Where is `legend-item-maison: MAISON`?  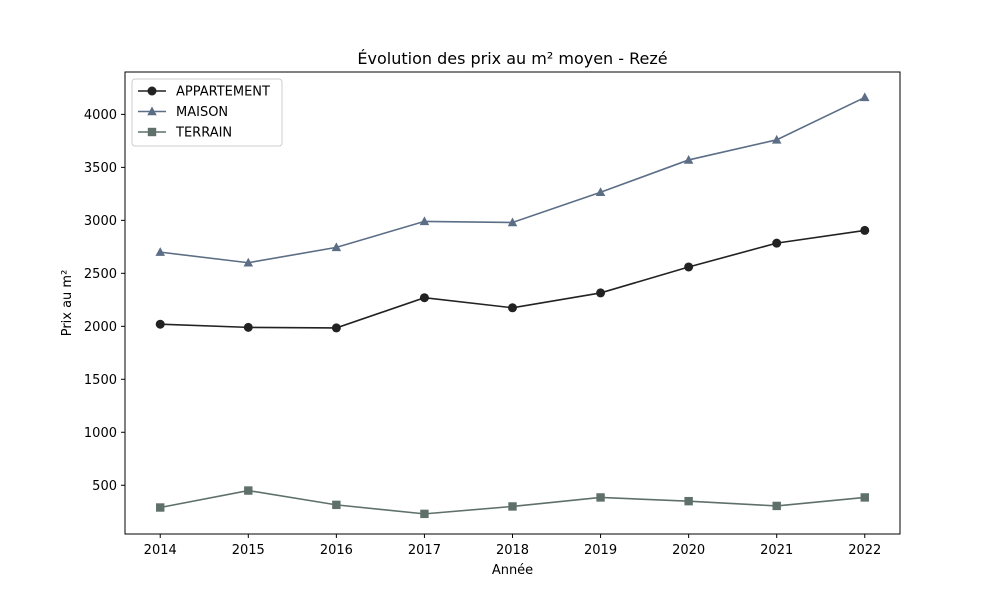 legend-item-maison: MAISON is located at coordinates (183, 112).